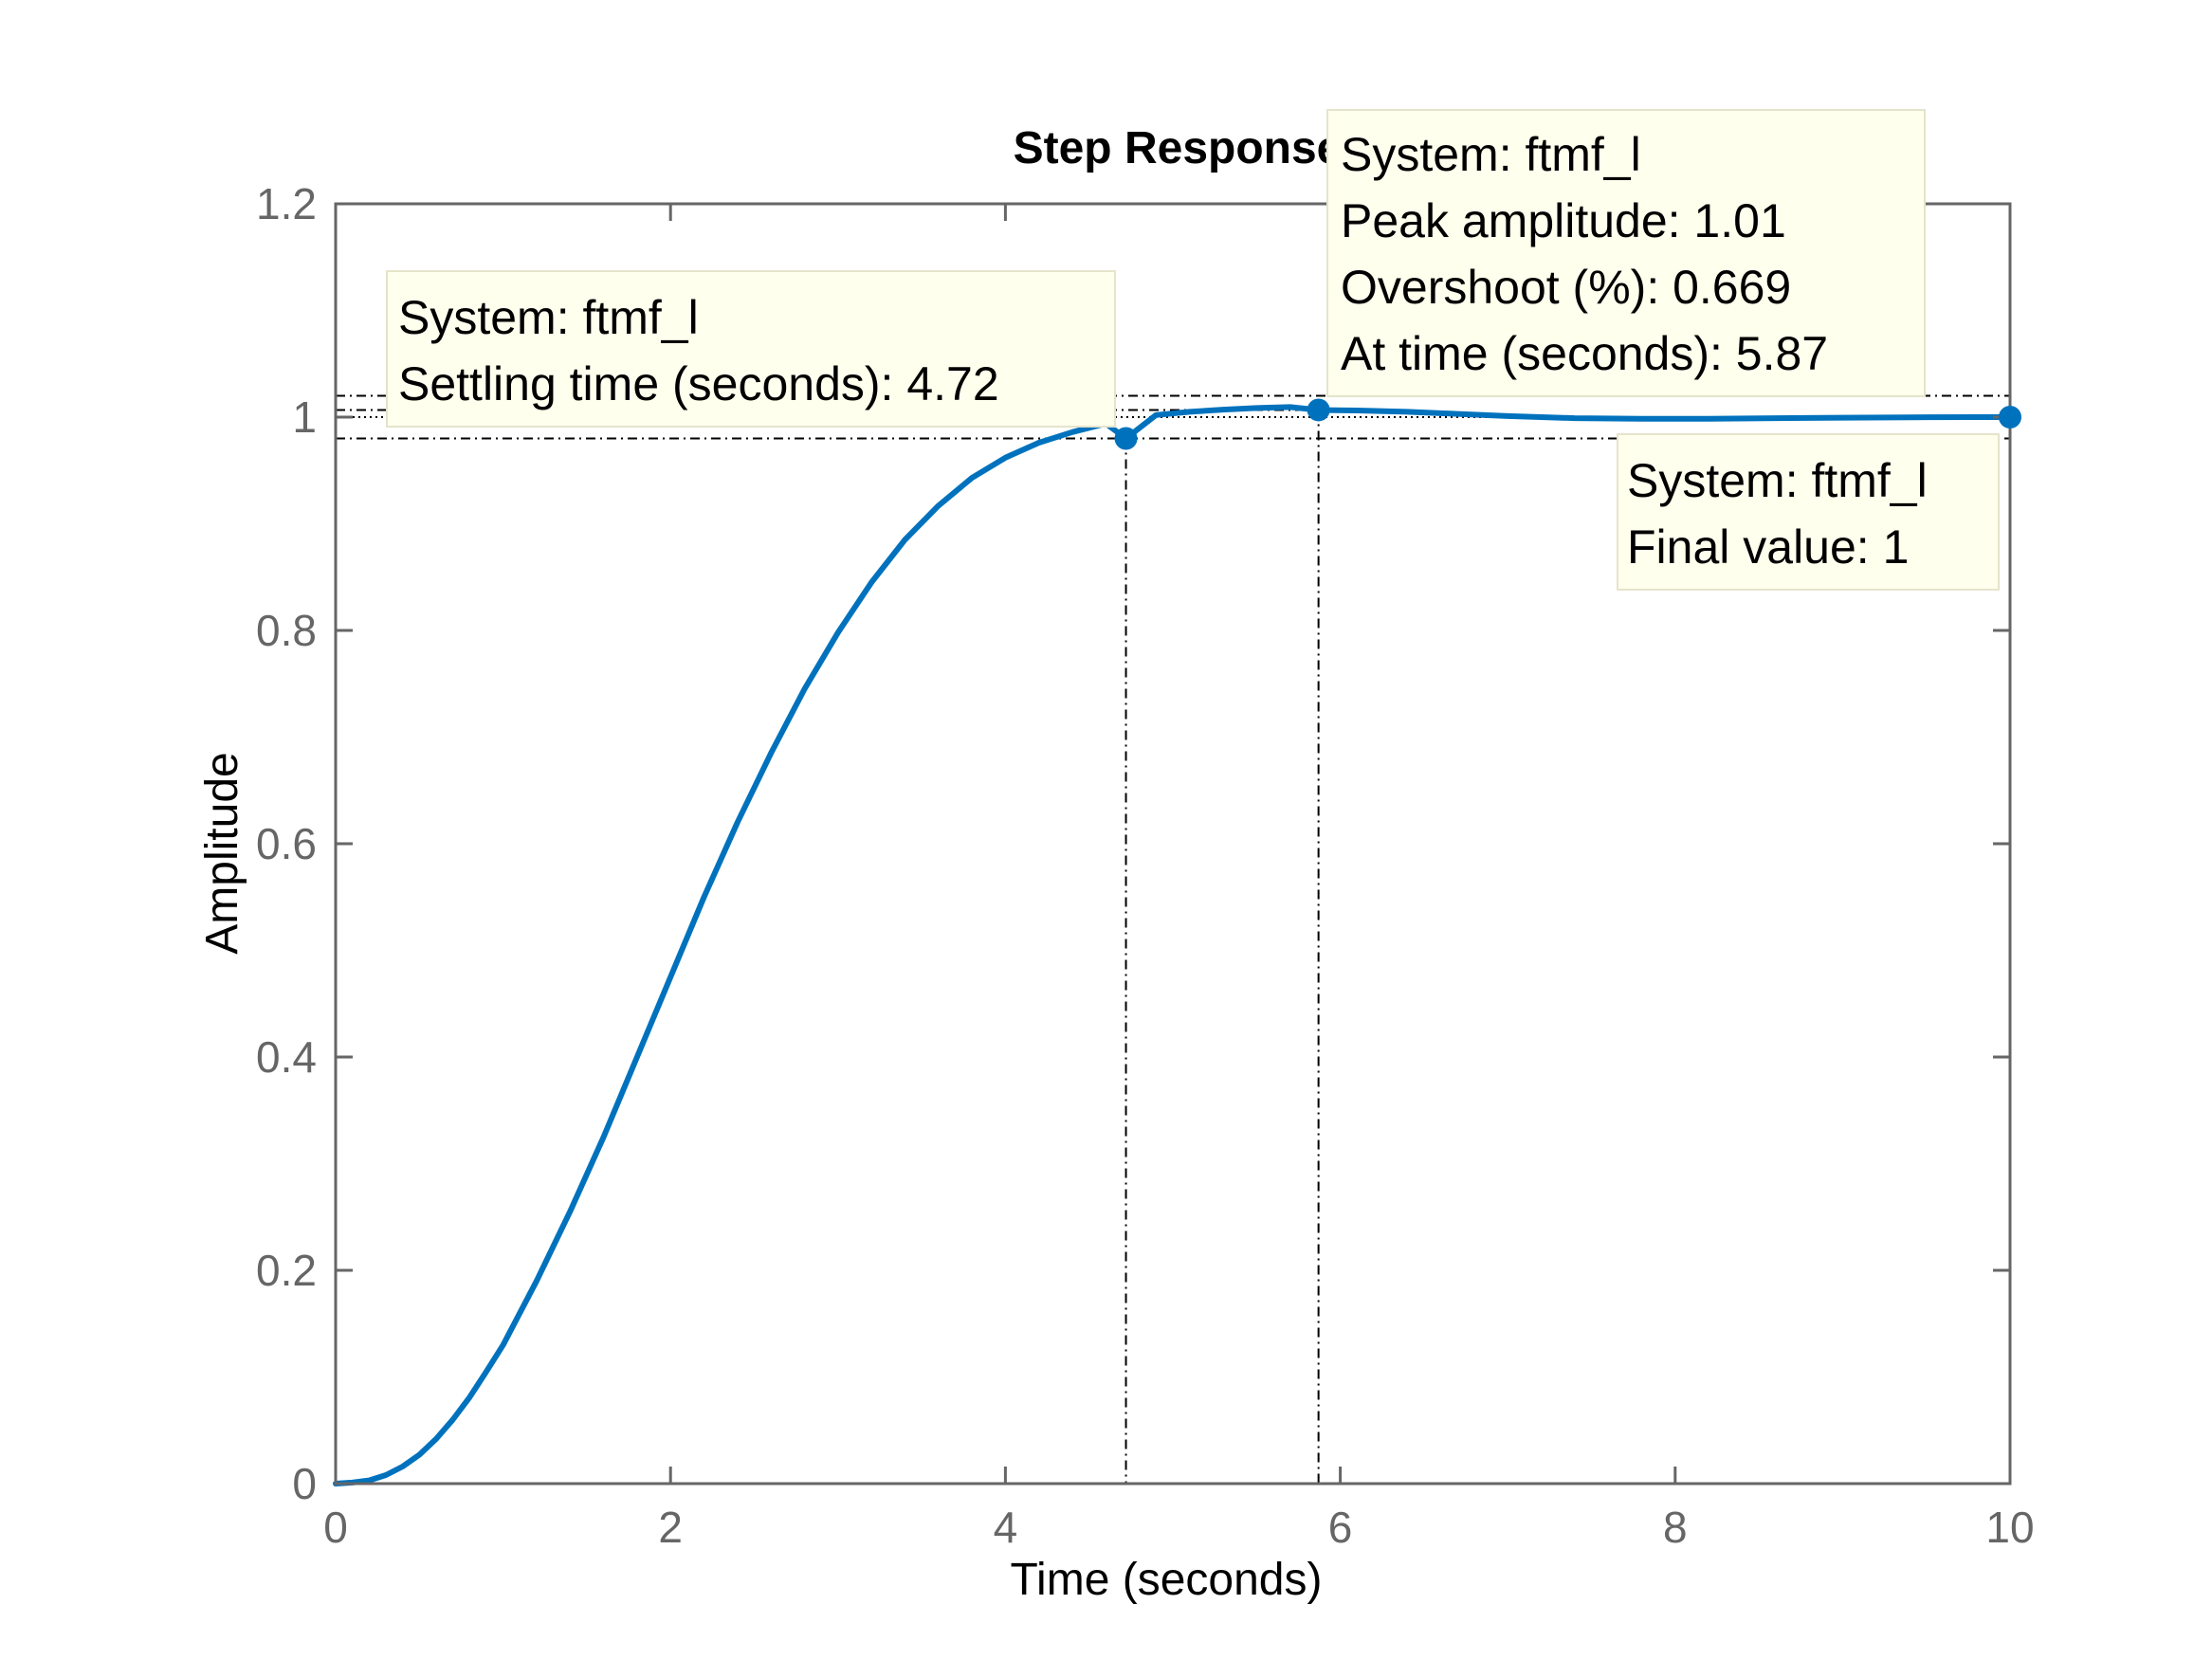 This screenshot has height=1659, width=2212. Describe the element at coordinates (1126, 438) in the screenshot. I see `settling-marker` at that location.